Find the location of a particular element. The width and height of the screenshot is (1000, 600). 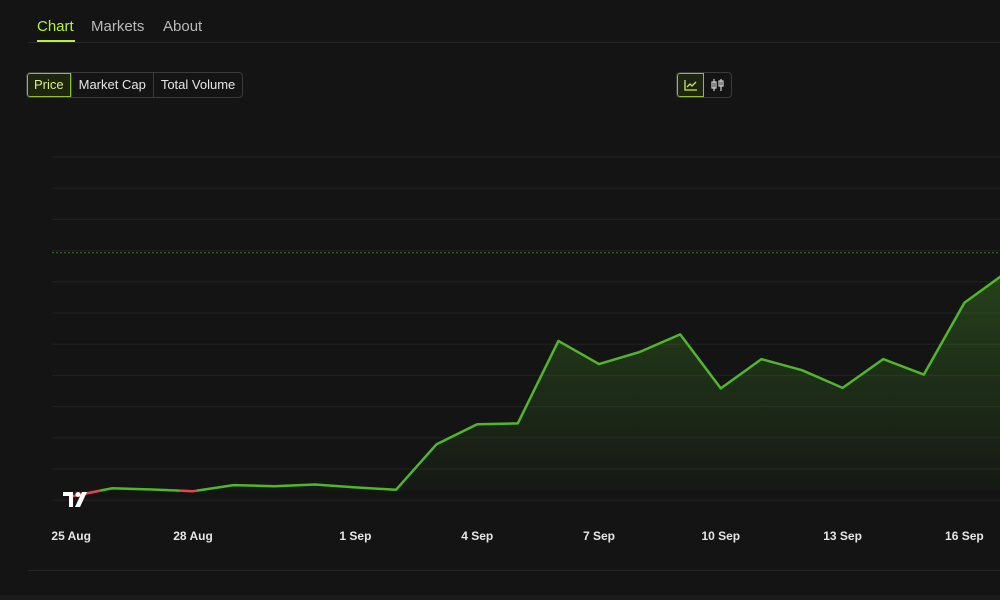

candlestick-icon is located at coordinates (717, 85).